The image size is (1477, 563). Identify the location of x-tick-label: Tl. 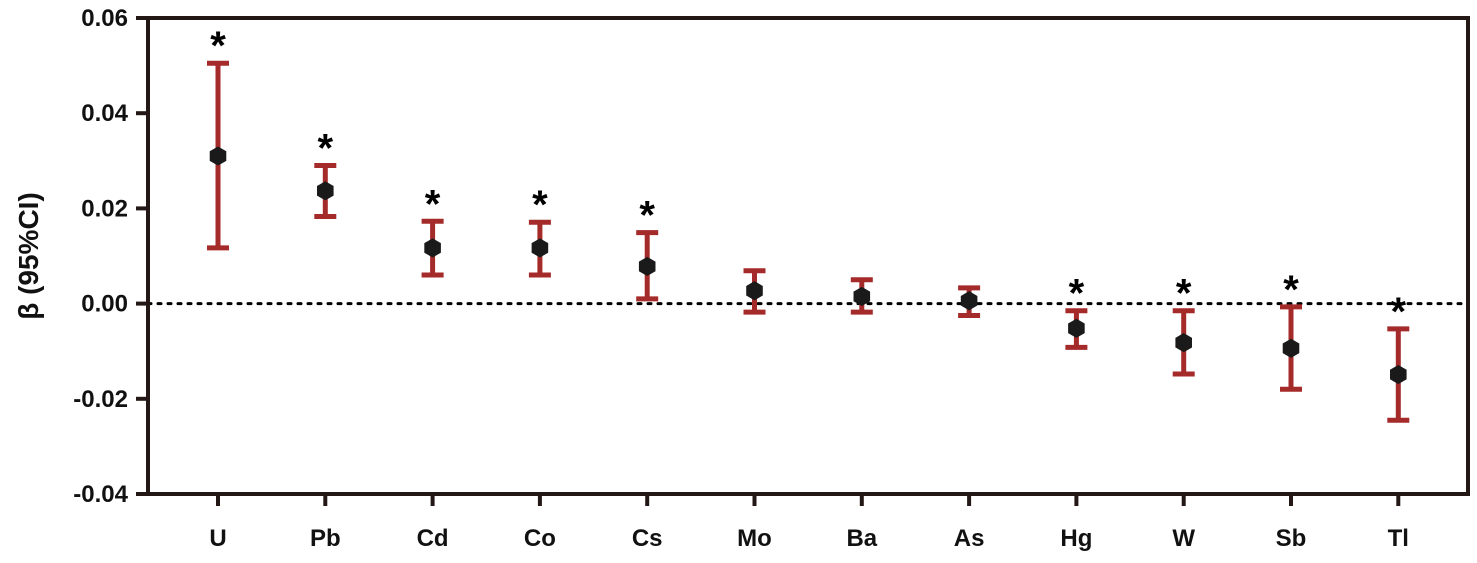
(1398, 538).